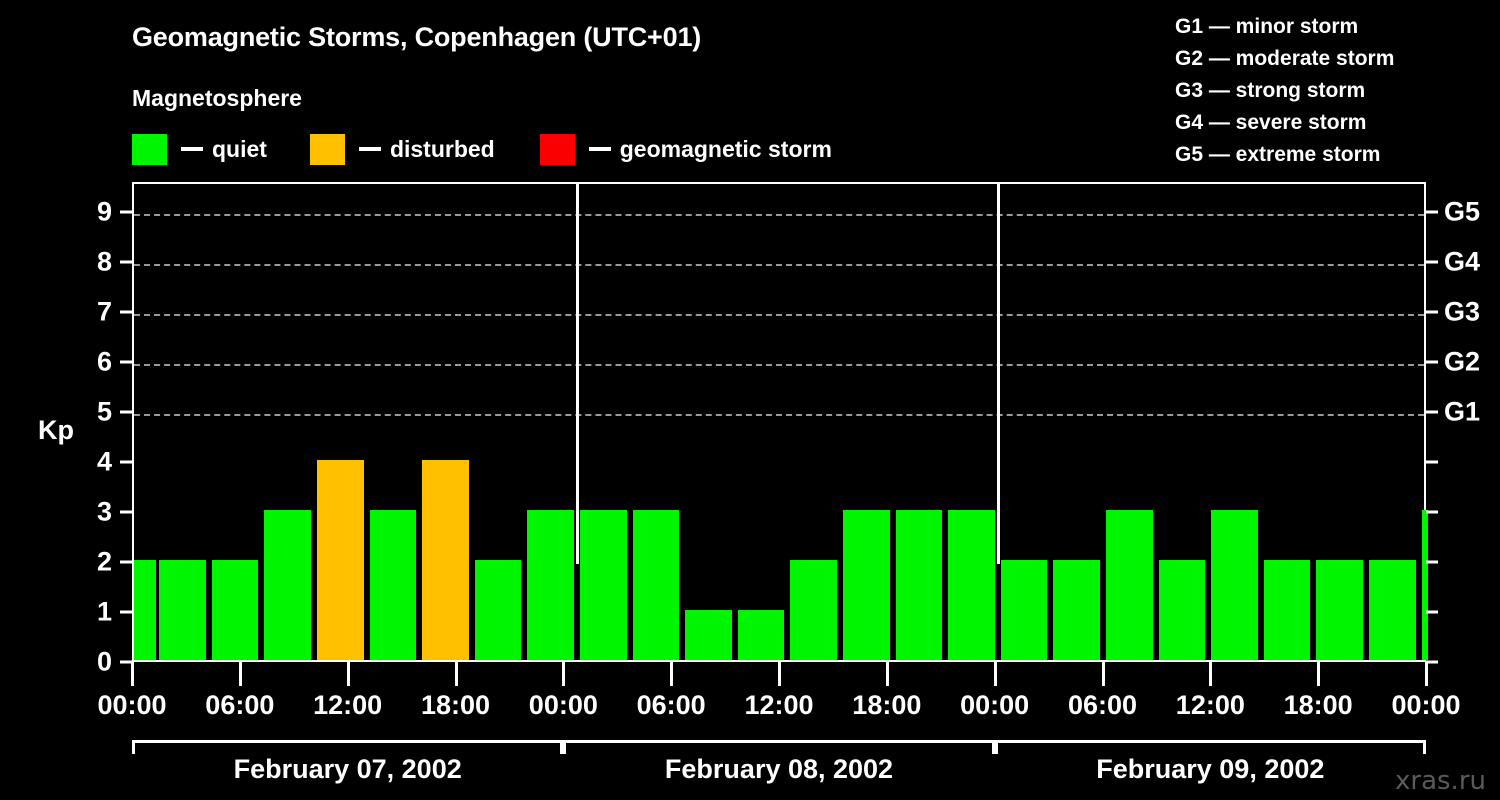 The image size is (1500, 800). Describe the element at coordinates (417, 37) in the screenshot. I see `page-title: Geomagnetic Storms, Copenhagen (UTC+01)` at that location.